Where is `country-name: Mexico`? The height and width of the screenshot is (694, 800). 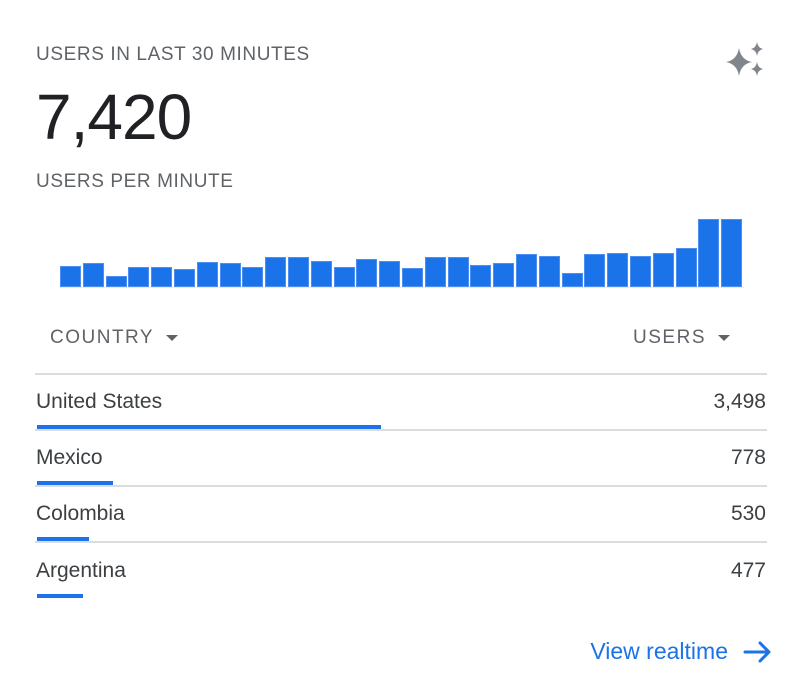
country-name: Mexico is located at coordinates (69, 457).